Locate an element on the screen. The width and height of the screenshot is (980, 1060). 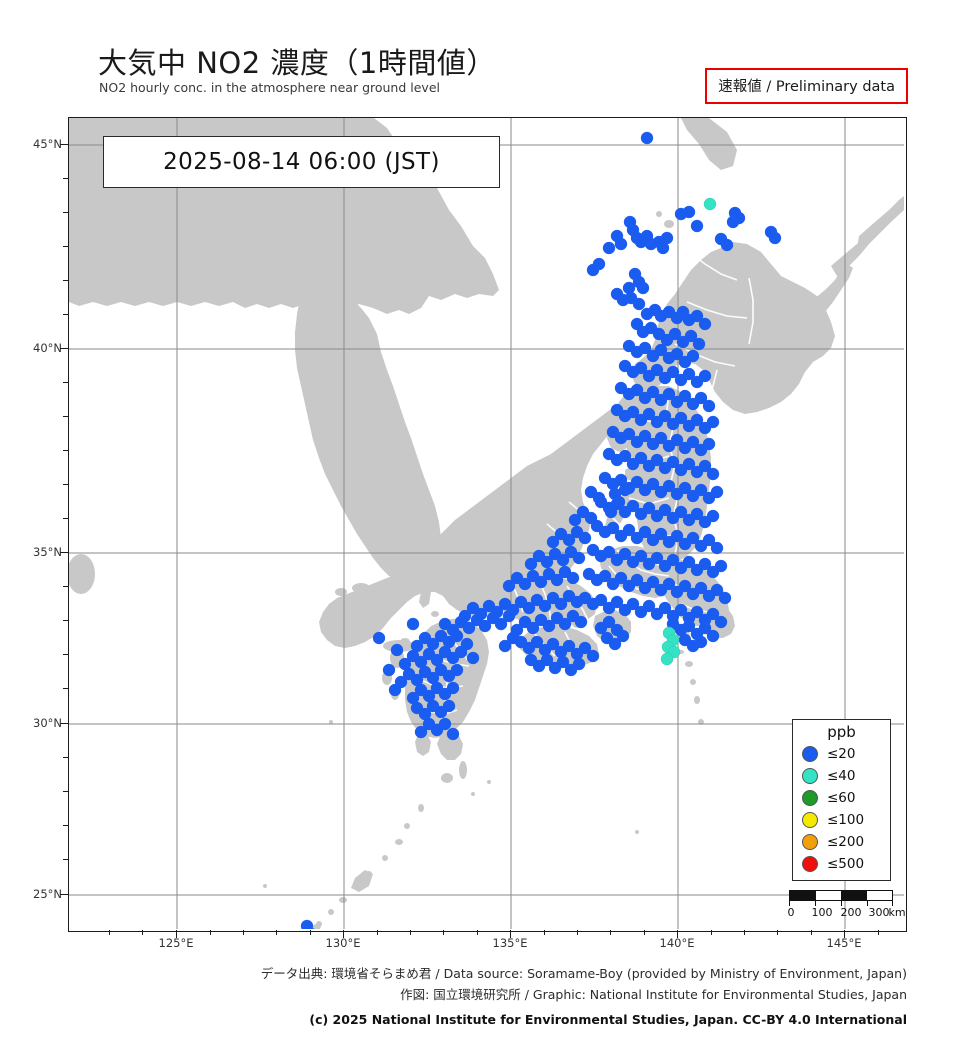
x-tick-140e: 140°E is located at coordinates (677, 943).